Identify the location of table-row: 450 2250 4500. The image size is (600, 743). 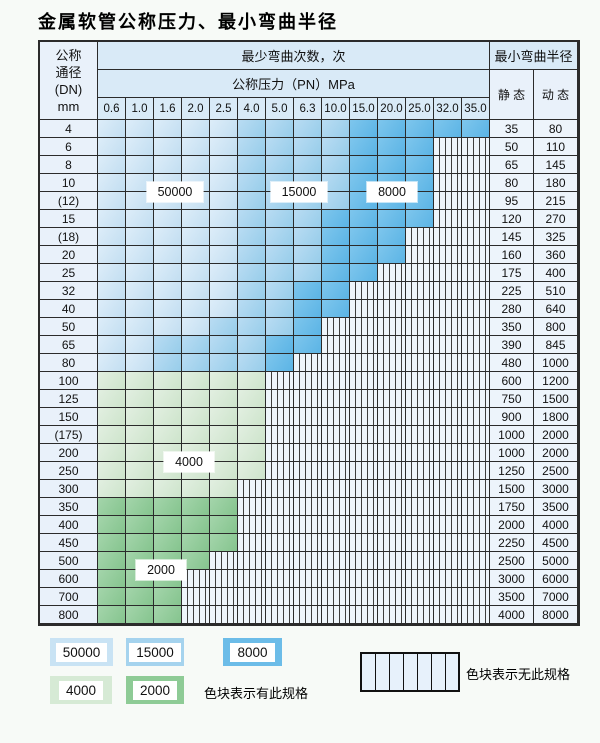
(309, 543).